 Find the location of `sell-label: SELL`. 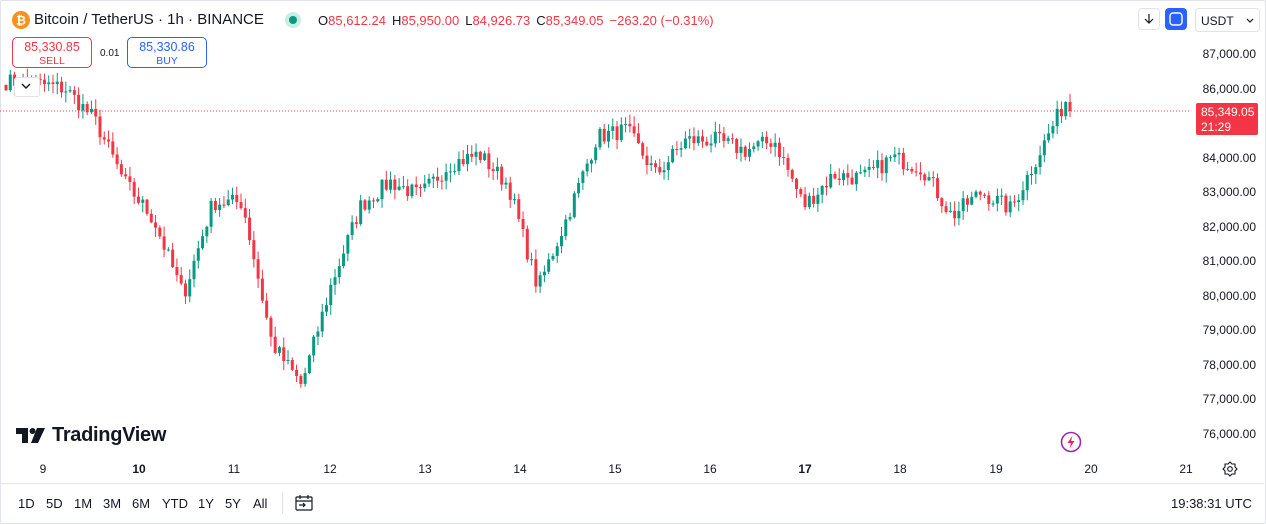

sell-label: SELL is located at coordinates (52, 61).